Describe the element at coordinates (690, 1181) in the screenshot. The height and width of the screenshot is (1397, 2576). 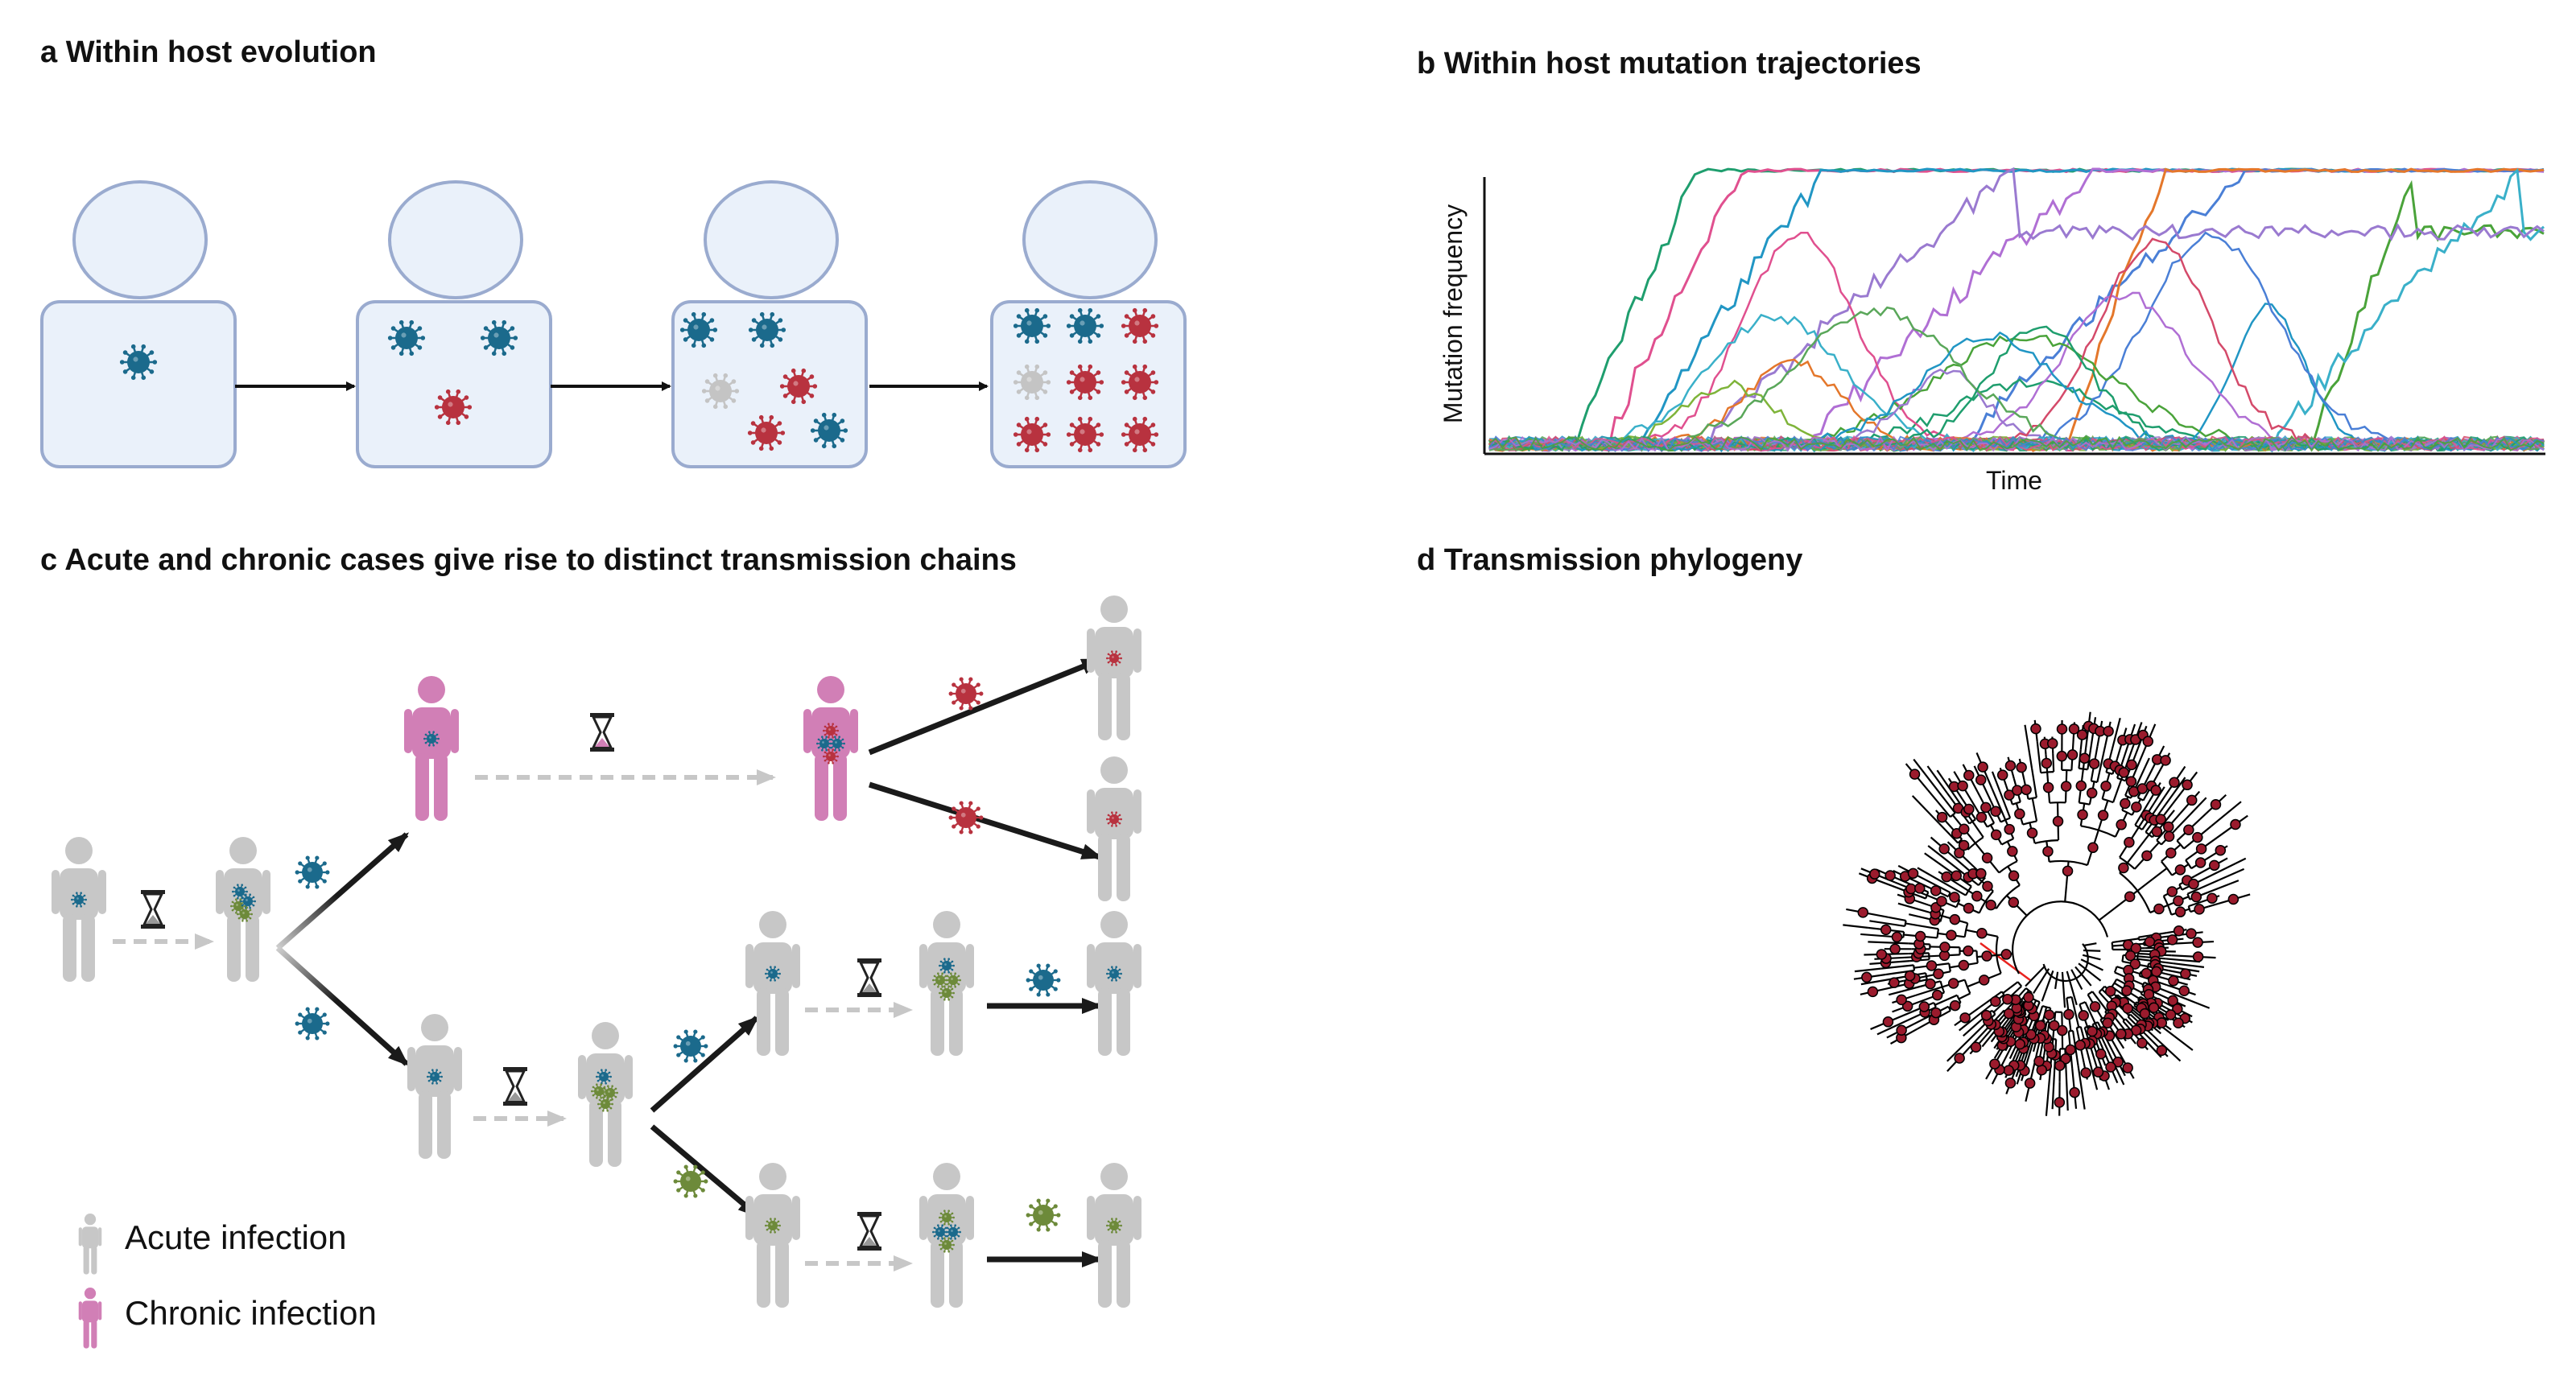
I see `transmitted-virus-icon` at that location.